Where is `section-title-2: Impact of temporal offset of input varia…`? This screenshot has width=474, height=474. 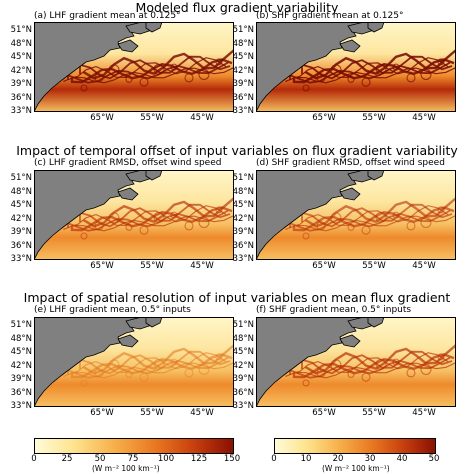 section-title-2: Impact of temporal offset of input varia… is located at coordinates (237, 150).